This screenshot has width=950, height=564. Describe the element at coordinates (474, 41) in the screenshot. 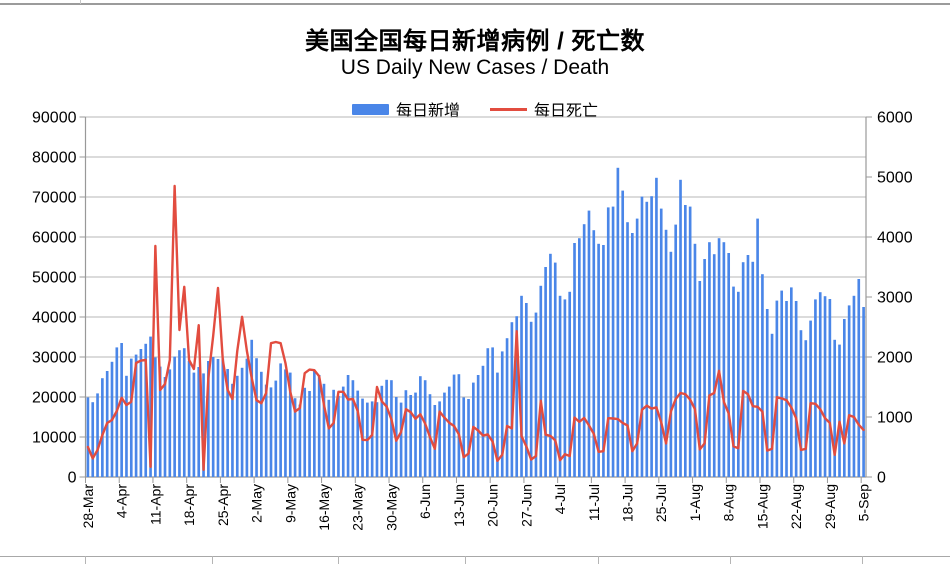

I see `chart-title: 美国全国每日新增病例 / 死亡数` at that location.